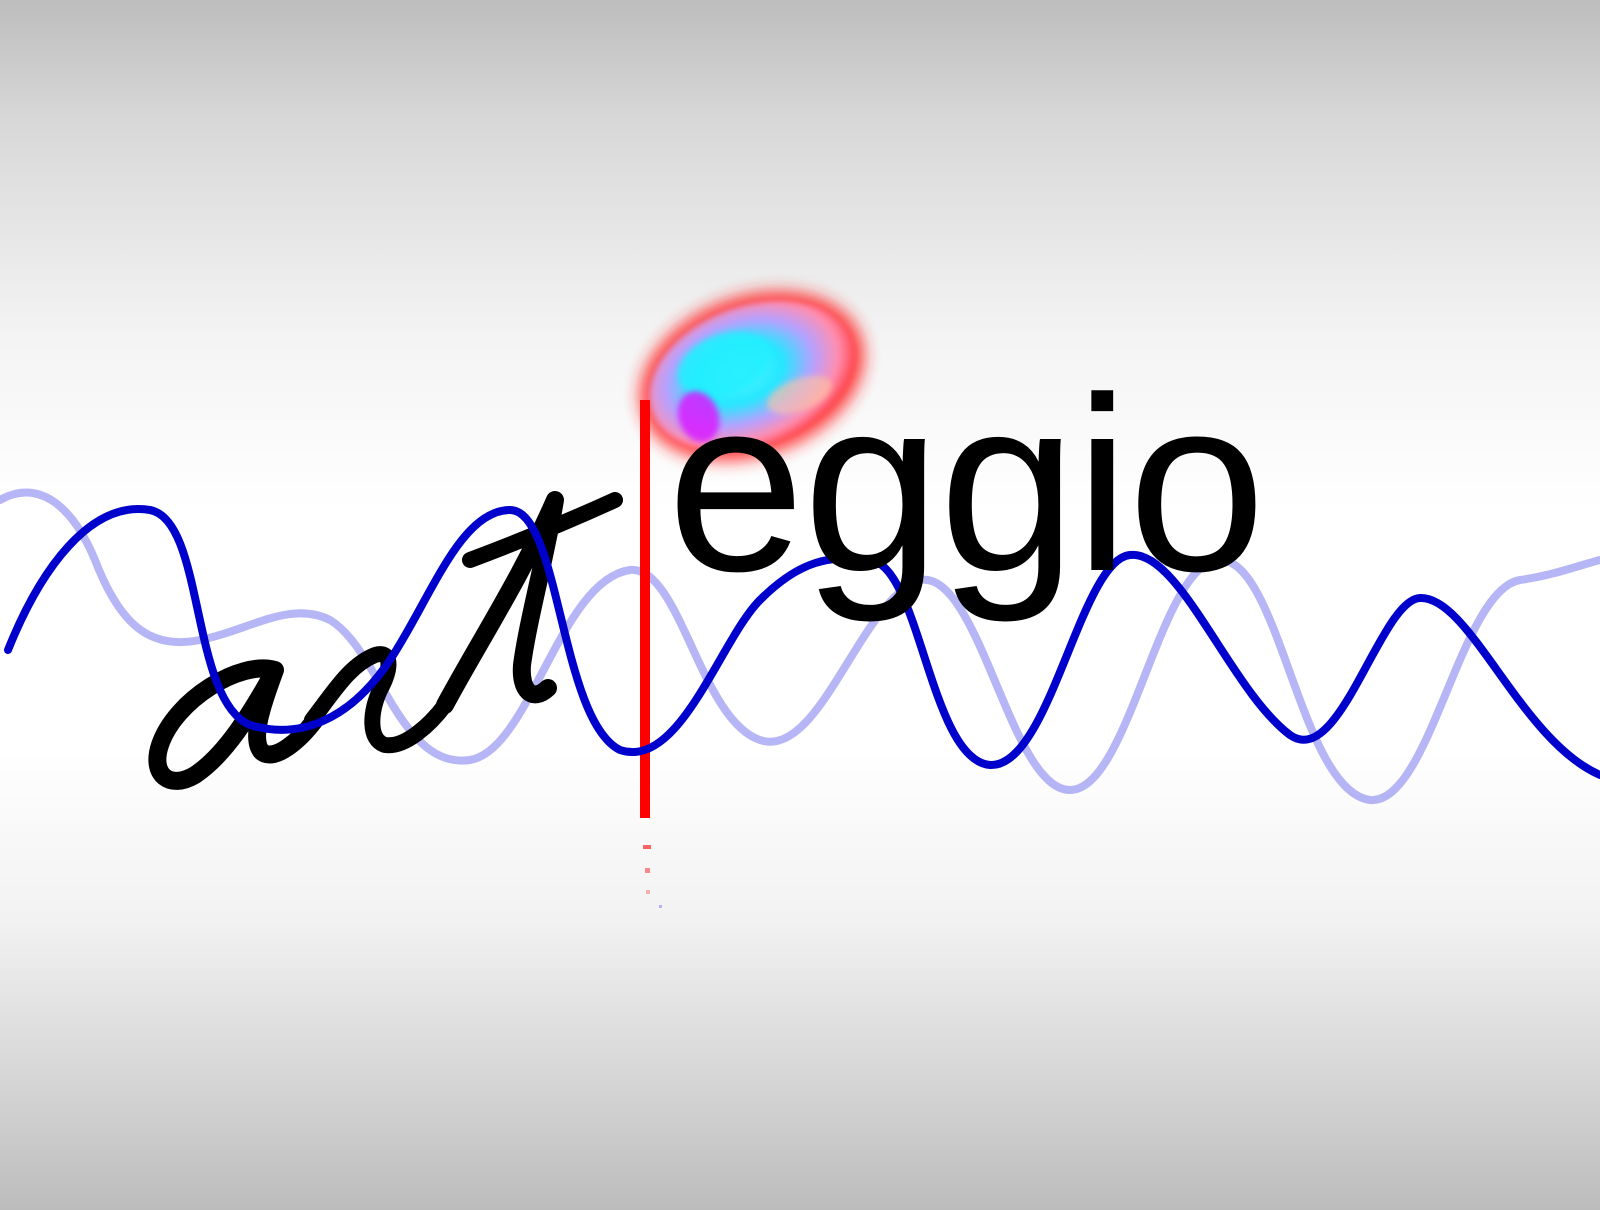 The width and height of the screenshot is (1600, 1210). I want to click on handwritten-art-signature, so click(385, 640).